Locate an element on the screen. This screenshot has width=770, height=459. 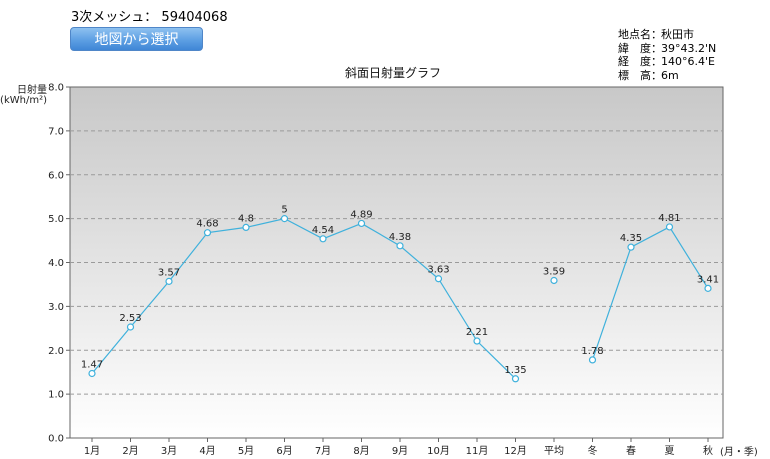
data-label: 5 is located at coordinates (284, 210).